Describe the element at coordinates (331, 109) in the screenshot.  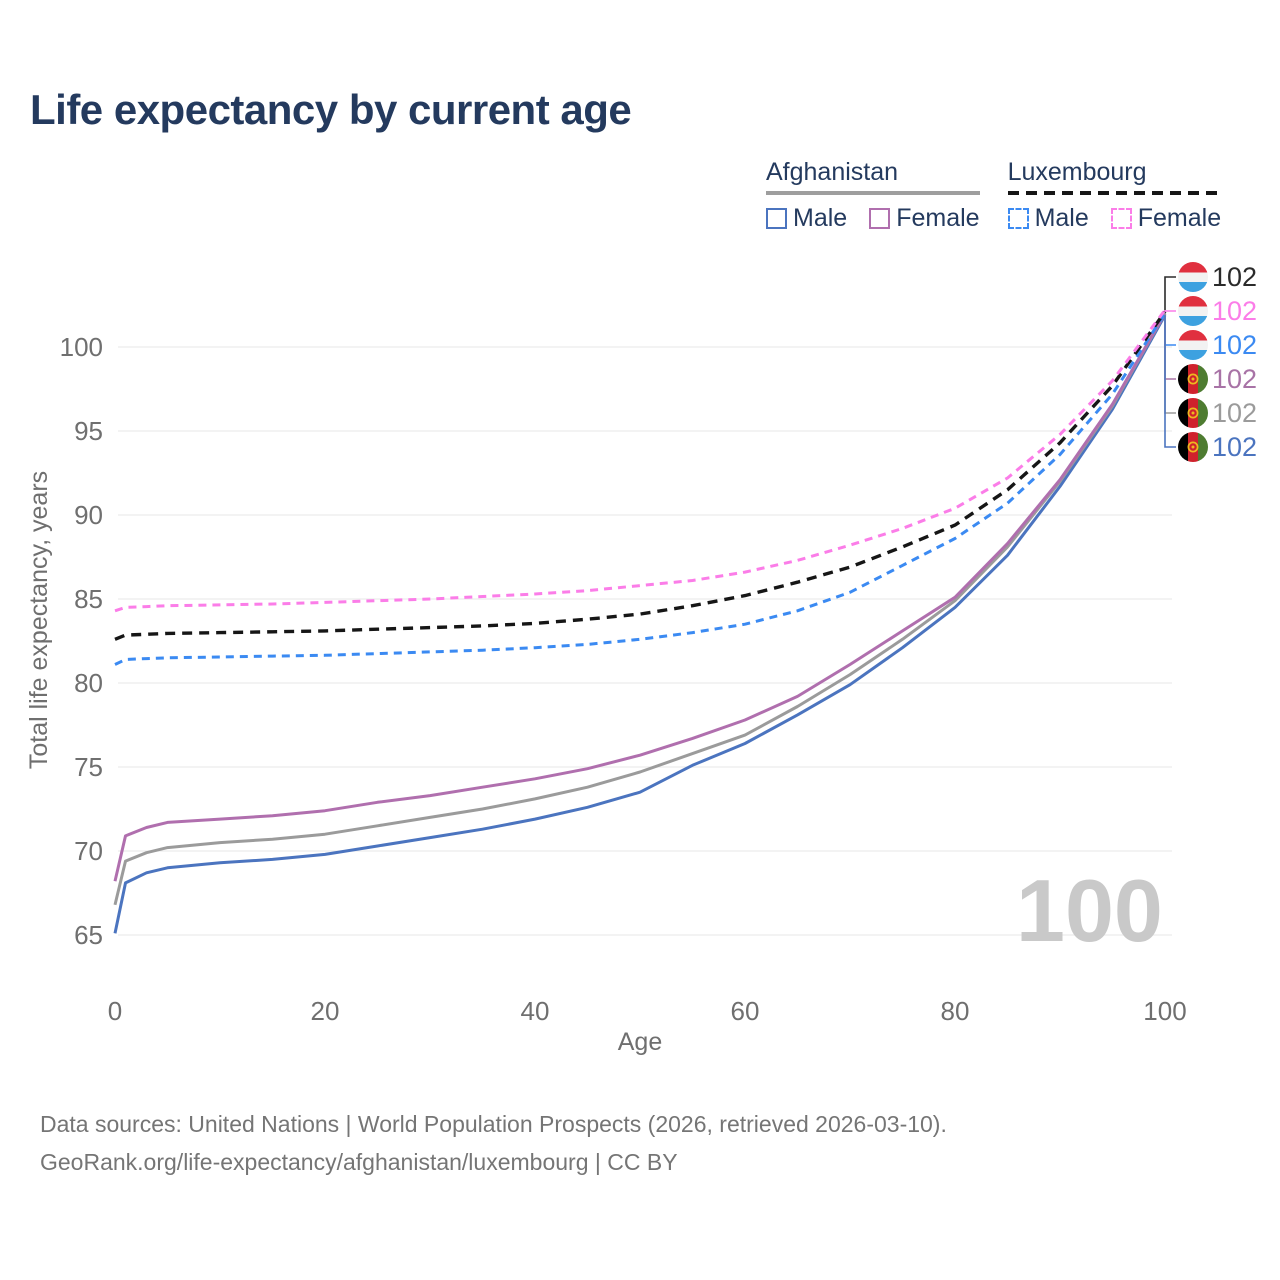
I see `page-title: Life expectancy by current age` at that location.